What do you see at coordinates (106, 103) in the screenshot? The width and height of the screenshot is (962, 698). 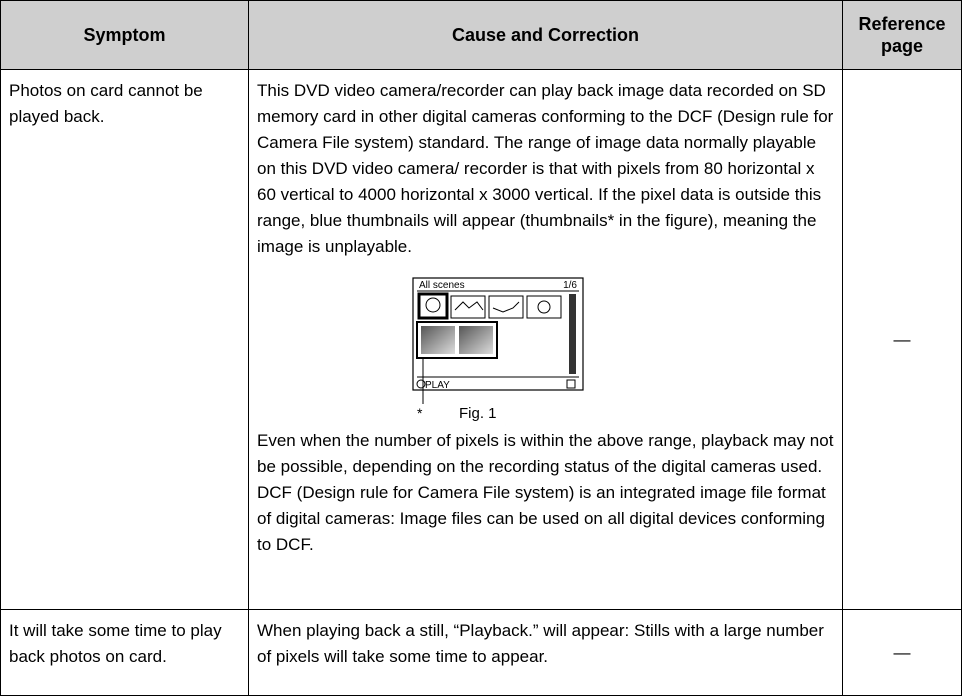 I see `symptom: Photos on card cannot be played back.` at bounding box center [106, 103].